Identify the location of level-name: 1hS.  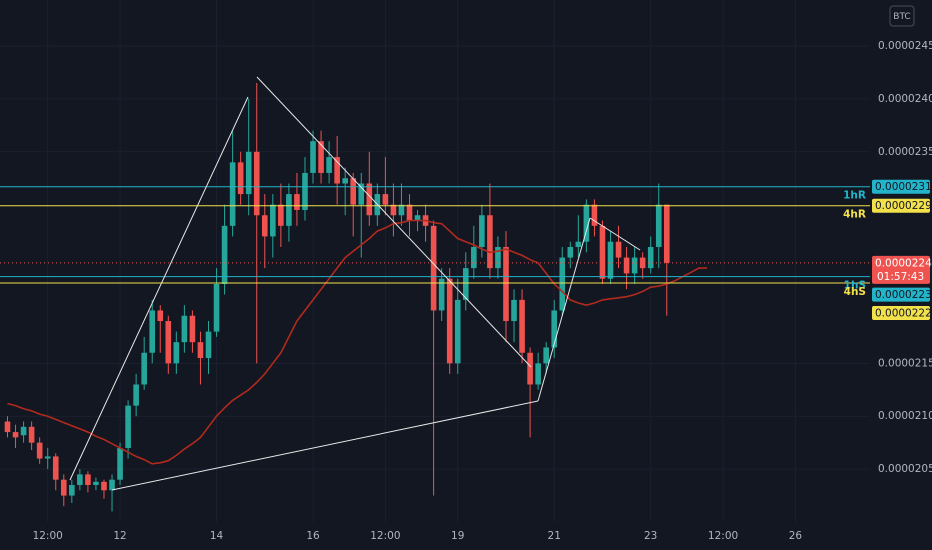
(855, 286).